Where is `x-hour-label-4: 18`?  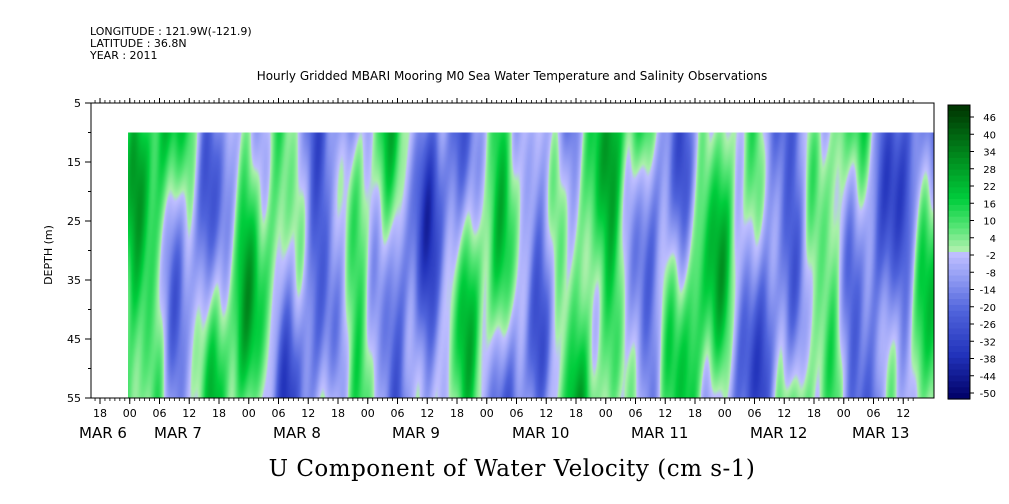
x-hour-label-4: 18 is located at coordinates (219, 413).